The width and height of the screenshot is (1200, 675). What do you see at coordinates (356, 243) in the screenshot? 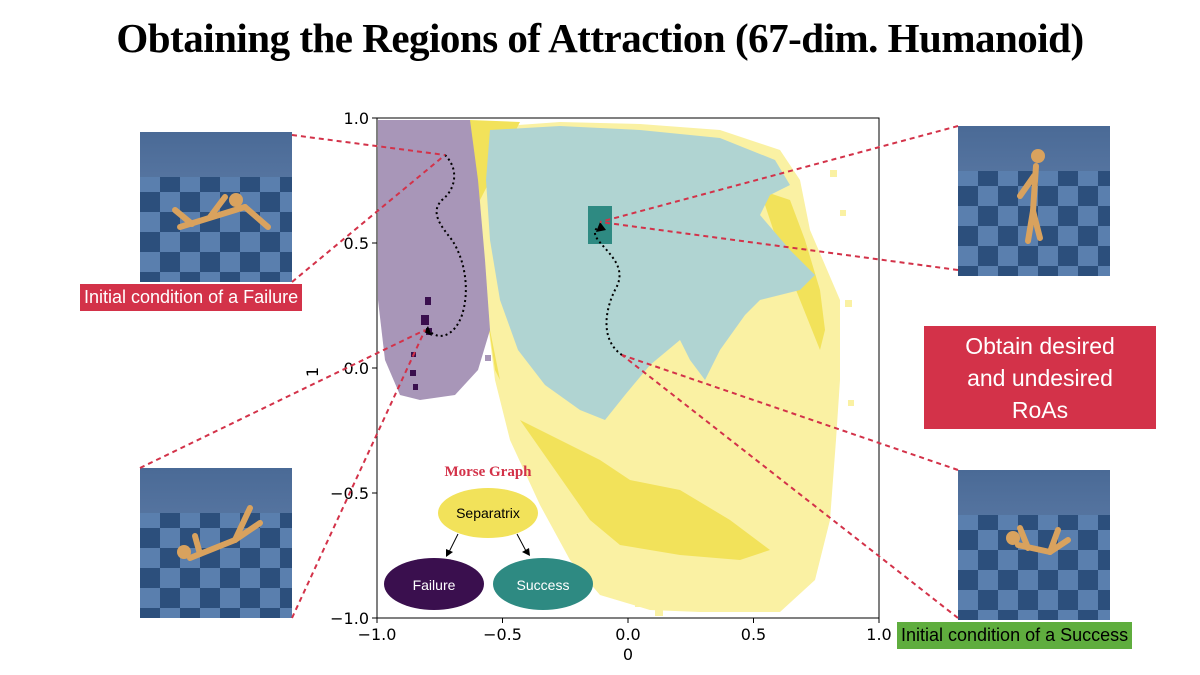
I see `y-tick-label: 0.5` at bounding box center [356, 243].